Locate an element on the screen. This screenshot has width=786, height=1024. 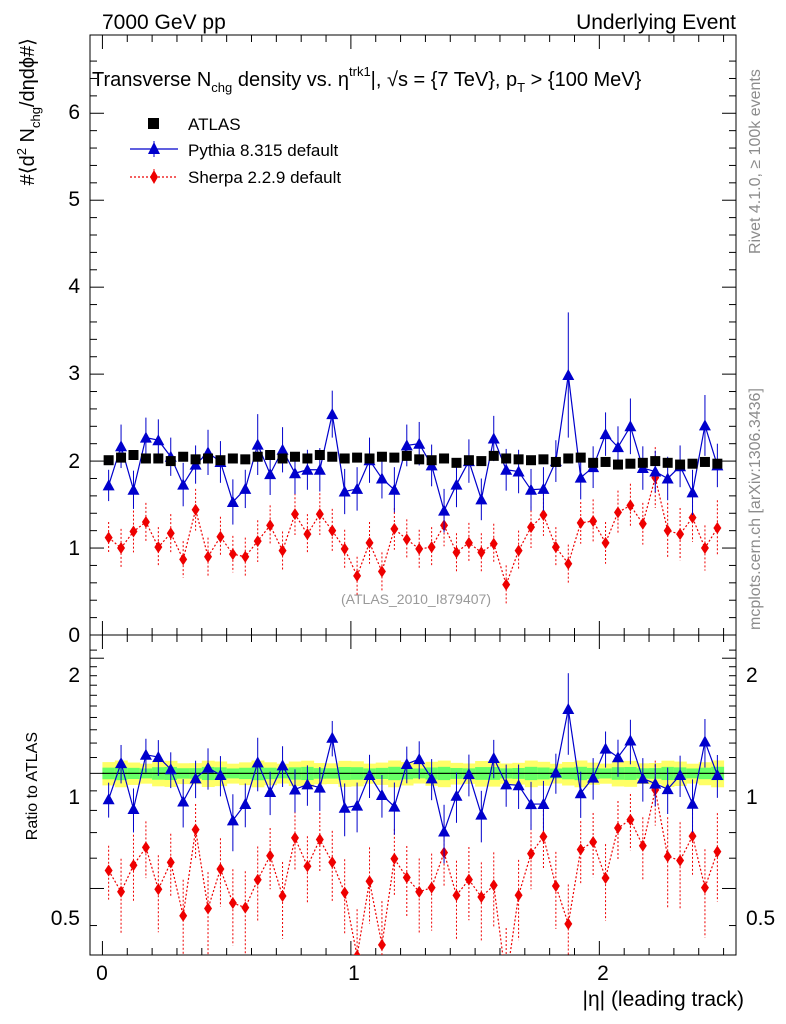
ratio-tick-label: 0.5 is located at coordinates (65, 918).